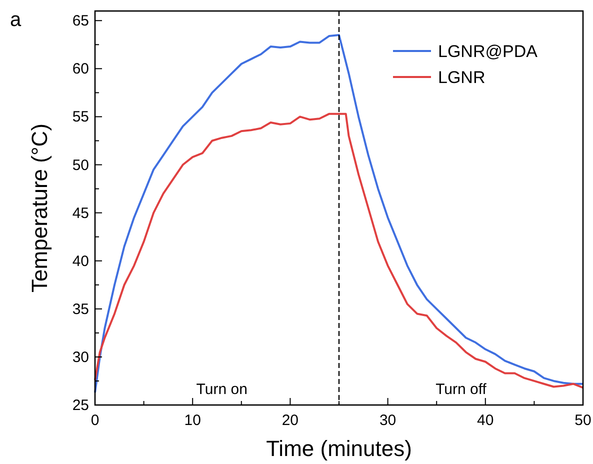 This screenshot has height=464, width=593. I want to click on y-tick-label: 55, so click(80, 117).